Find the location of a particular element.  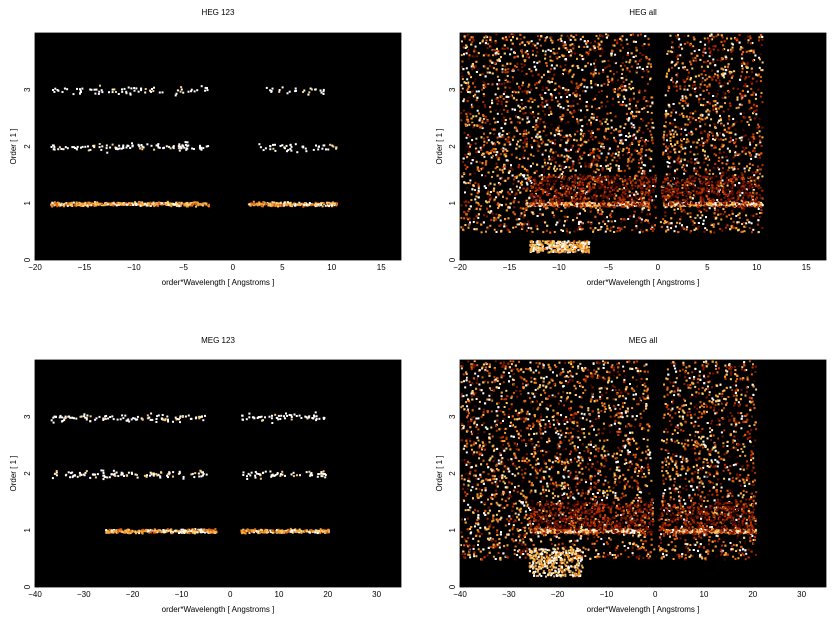

x-tick-label: 15 is located at coordinates (381, 267).